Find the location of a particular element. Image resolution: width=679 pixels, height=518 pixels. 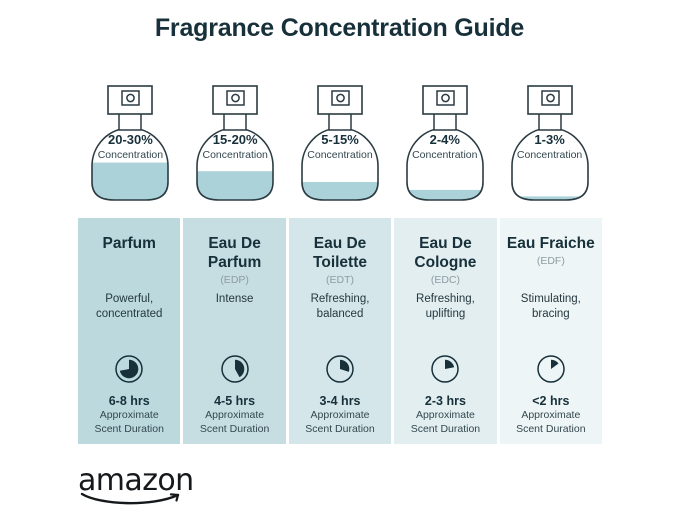

card-title: Eau De Cologne is located at coordinates (445, 253).